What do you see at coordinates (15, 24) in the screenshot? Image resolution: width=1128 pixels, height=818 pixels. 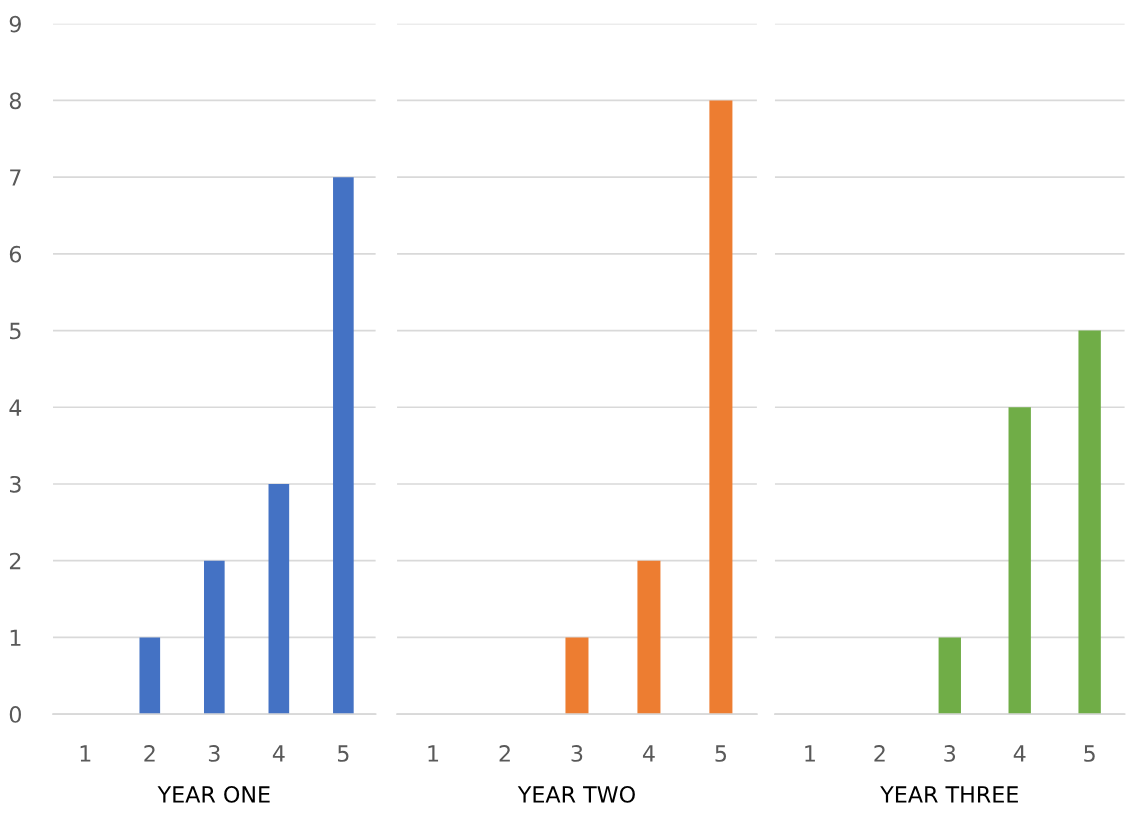 I see `y-tick-label: 9` at bounding box center [15, 24].